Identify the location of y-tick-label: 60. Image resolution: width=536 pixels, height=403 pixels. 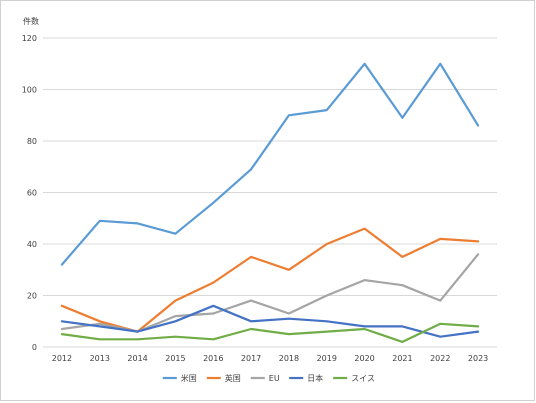
(32, 193).